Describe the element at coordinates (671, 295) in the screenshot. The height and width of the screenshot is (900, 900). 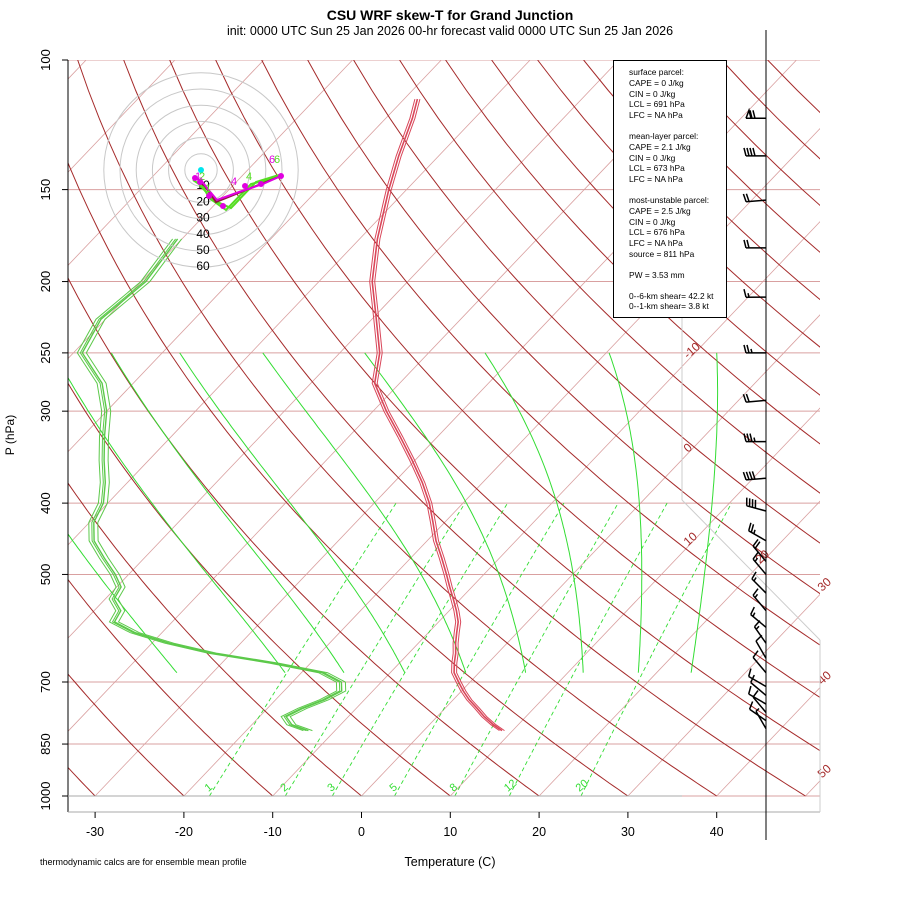
I see `shear-0-6km: 0--6-km shear= 42.2 kt` at that location.